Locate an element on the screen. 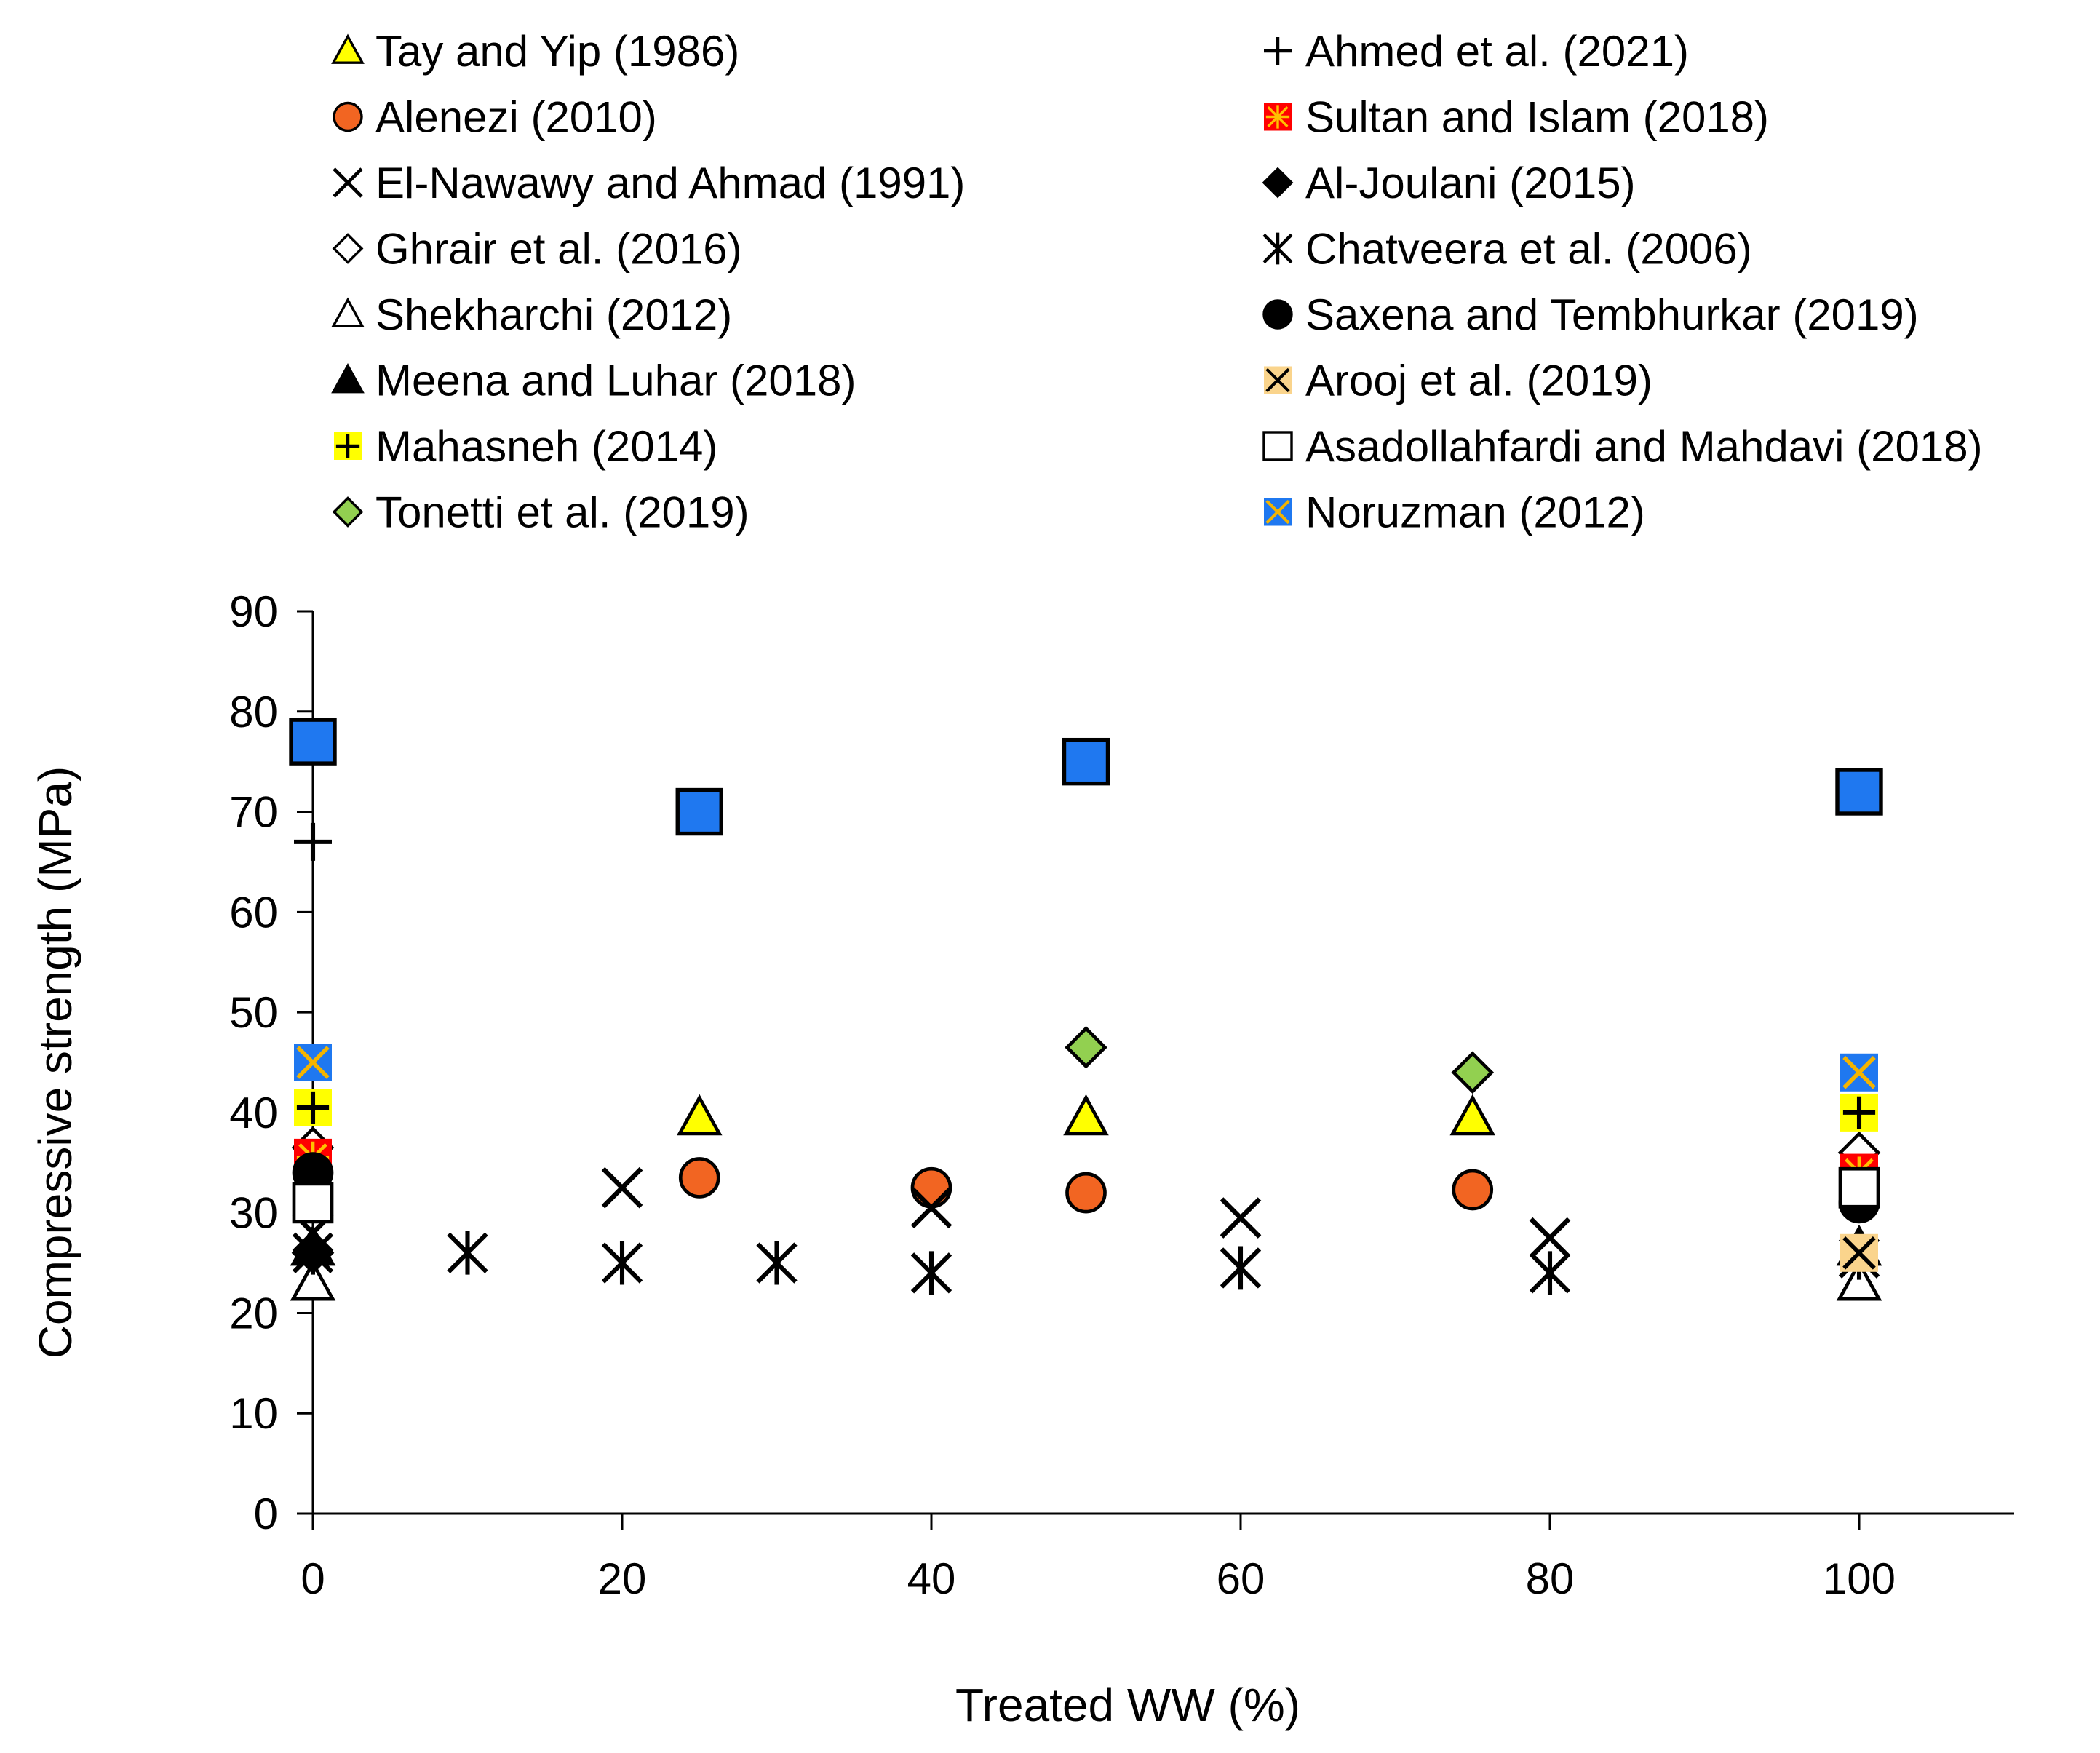  data-point-ahmed-et-al-2021 is located at coordinates (313, 841).